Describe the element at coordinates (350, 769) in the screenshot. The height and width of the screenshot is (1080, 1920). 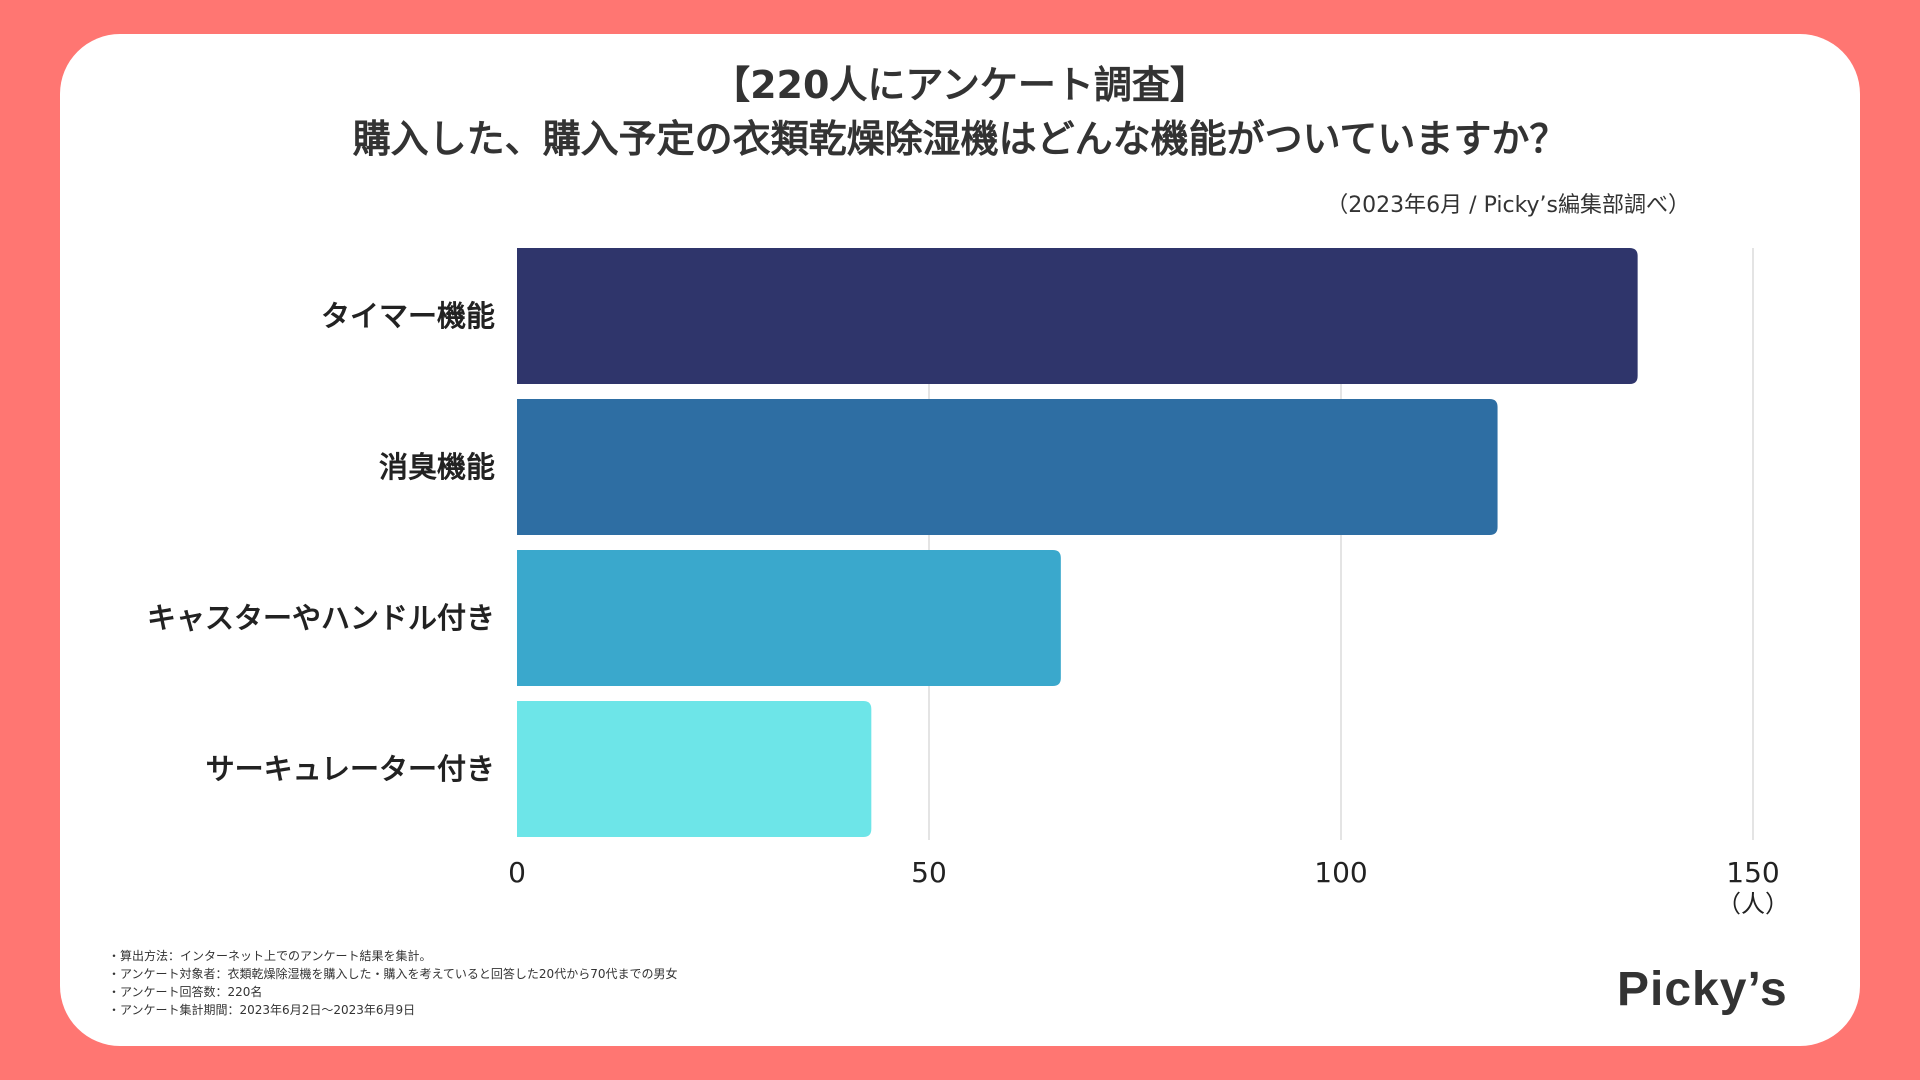
I see `category-label: サーキュレーター付き` at that location.